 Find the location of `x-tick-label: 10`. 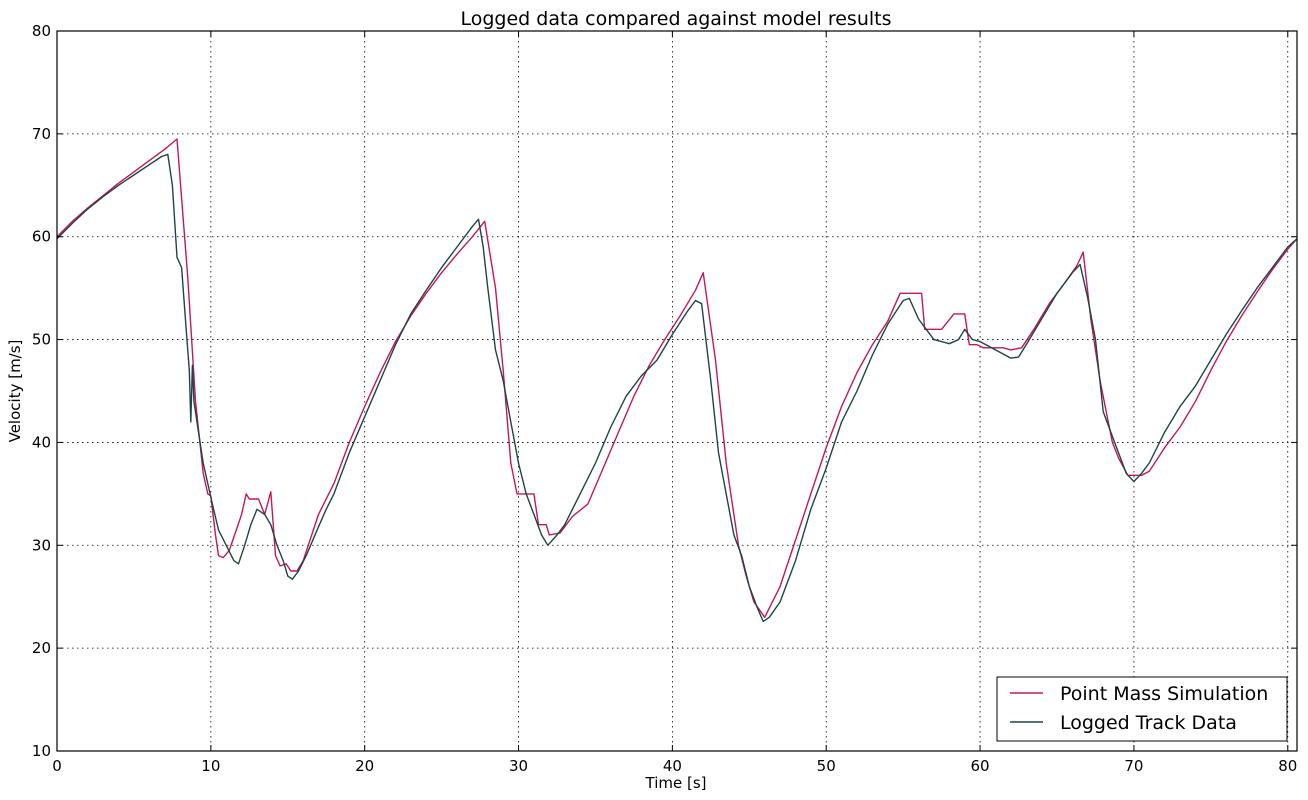

x-tick-label: 10 is located at coordinates (210, 766).